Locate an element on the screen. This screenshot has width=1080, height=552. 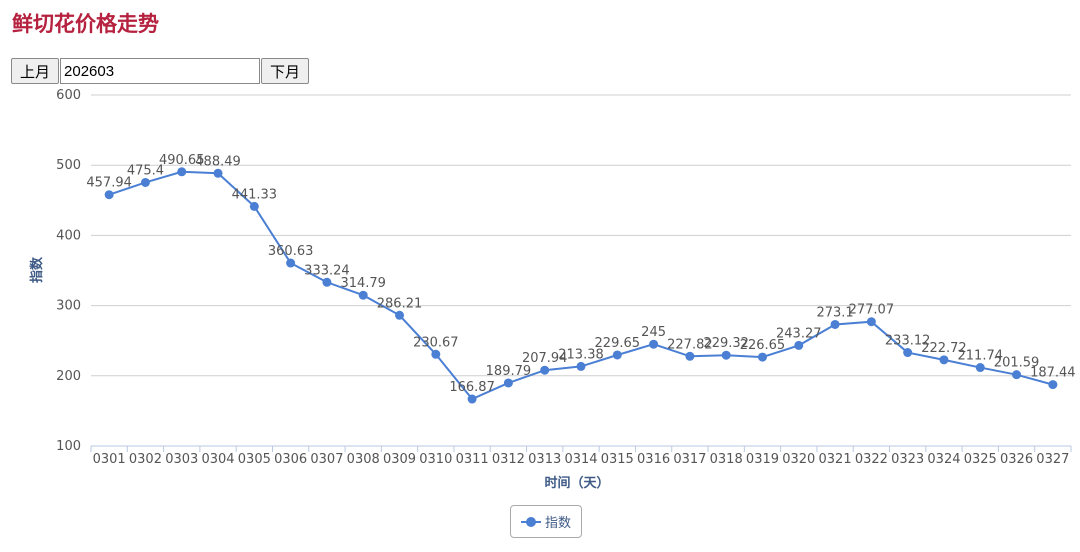
data-label: 233.12 is located at coordinates (908, 341).